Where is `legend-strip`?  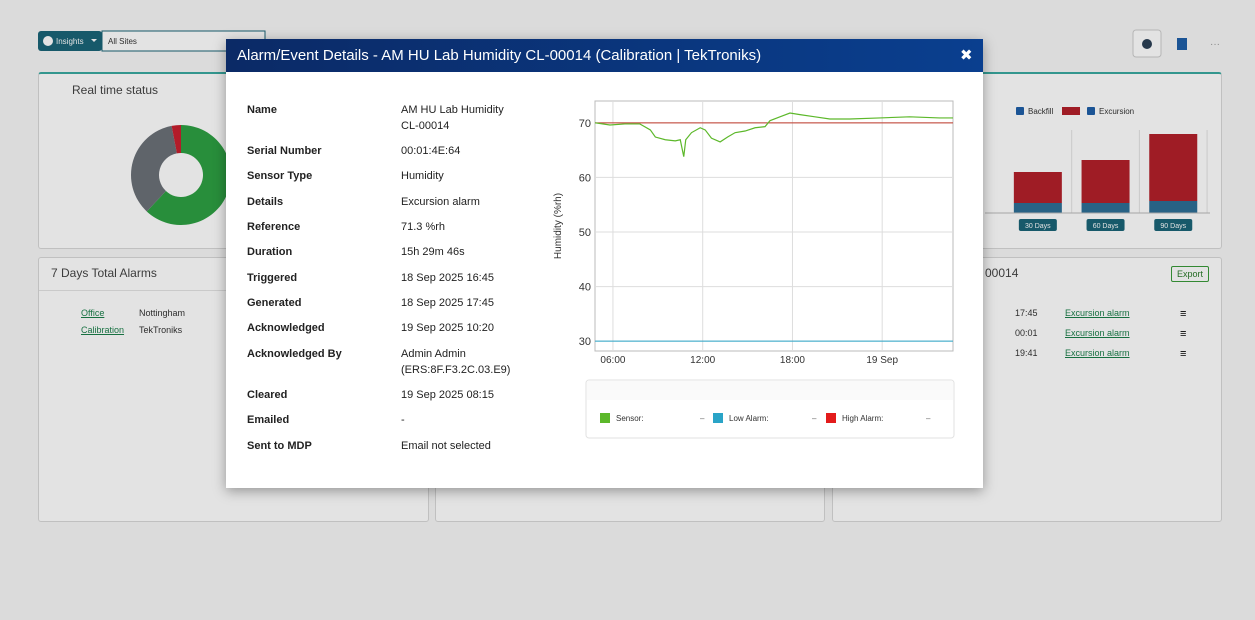 legend-strip is located at coordinates (770, 390).